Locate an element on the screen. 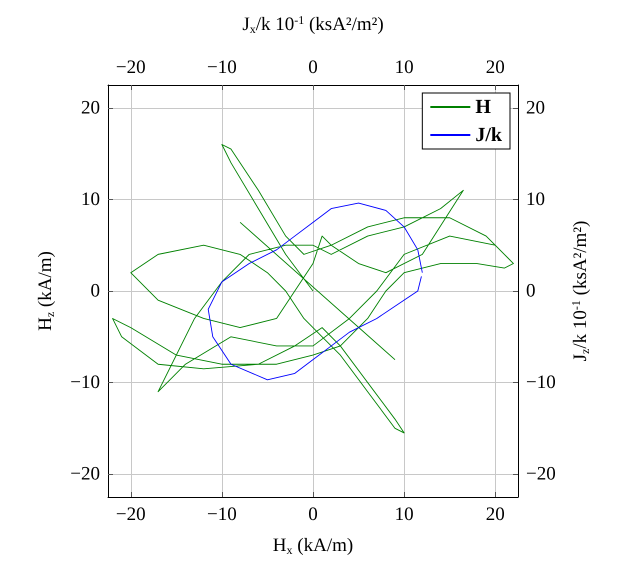 The width and height of the screenshot is (625, 572). y-tick-label: 20 is located at coordinates (90, 107).